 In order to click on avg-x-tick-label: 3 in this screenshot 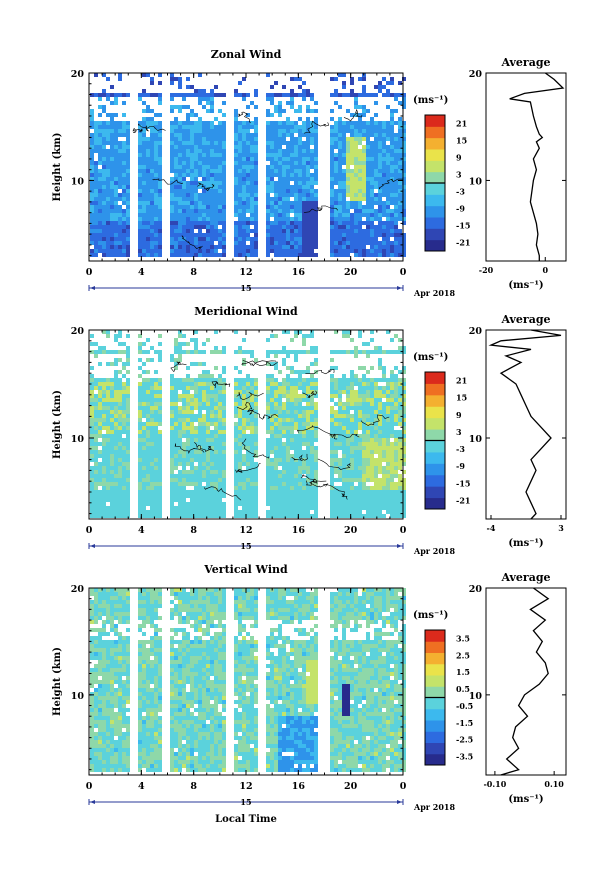, I will do `click(561, 528)`.